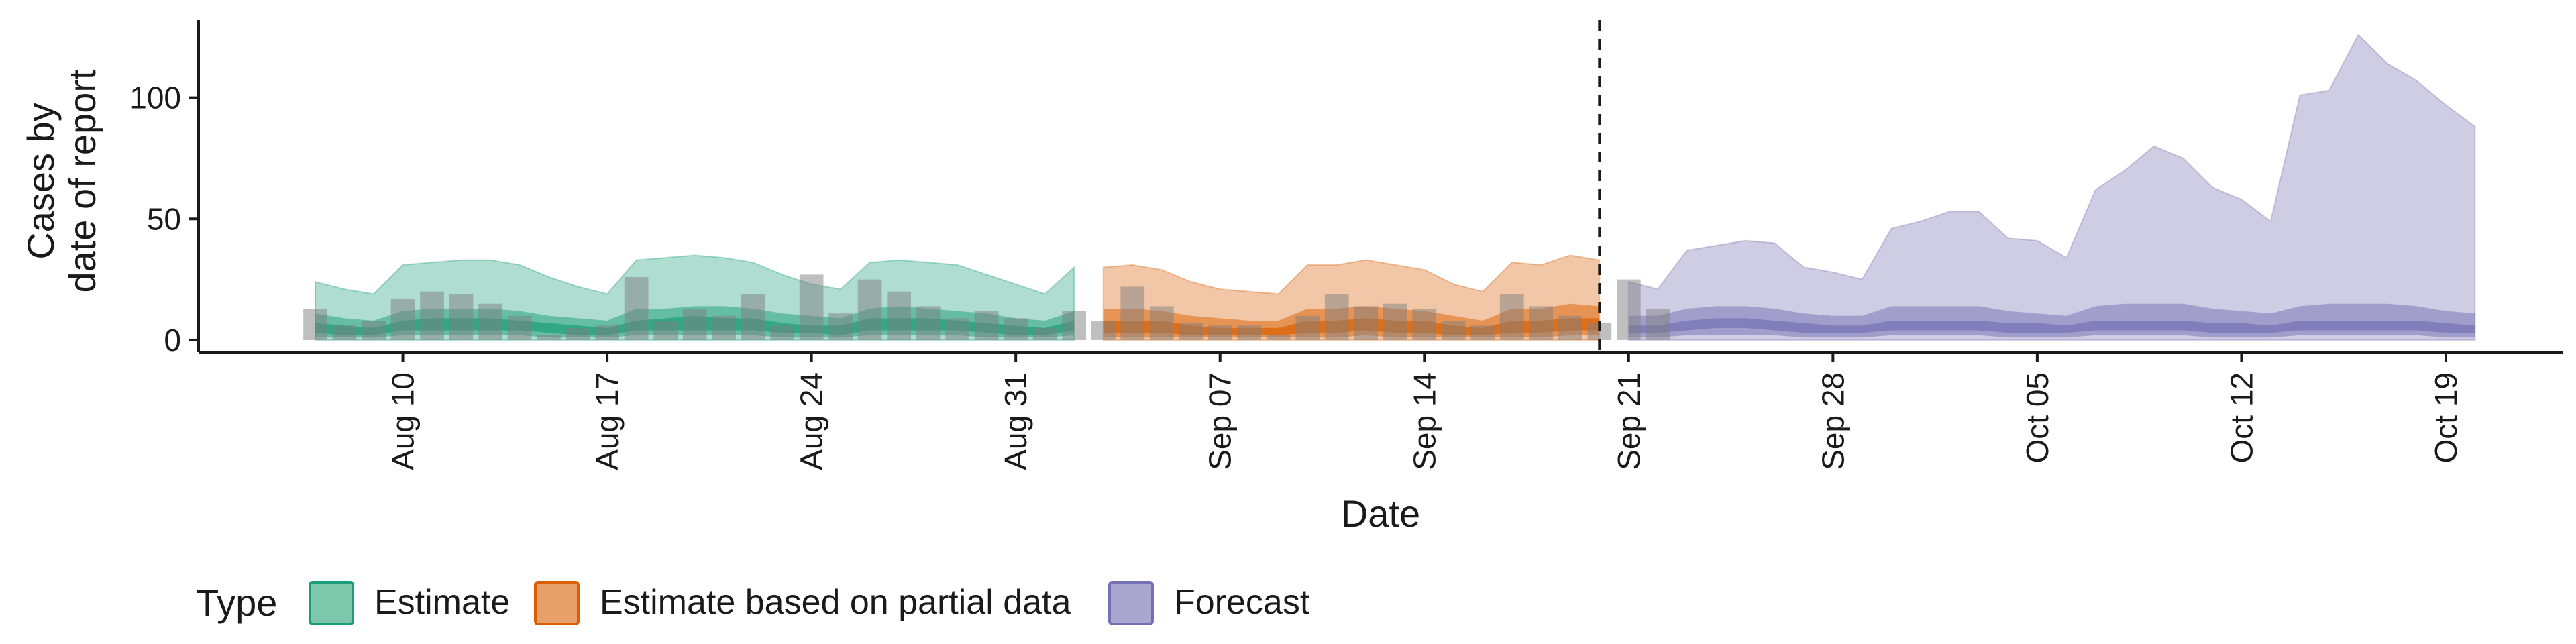  I want to click on y-tick-label: 100, so click(155, 97).